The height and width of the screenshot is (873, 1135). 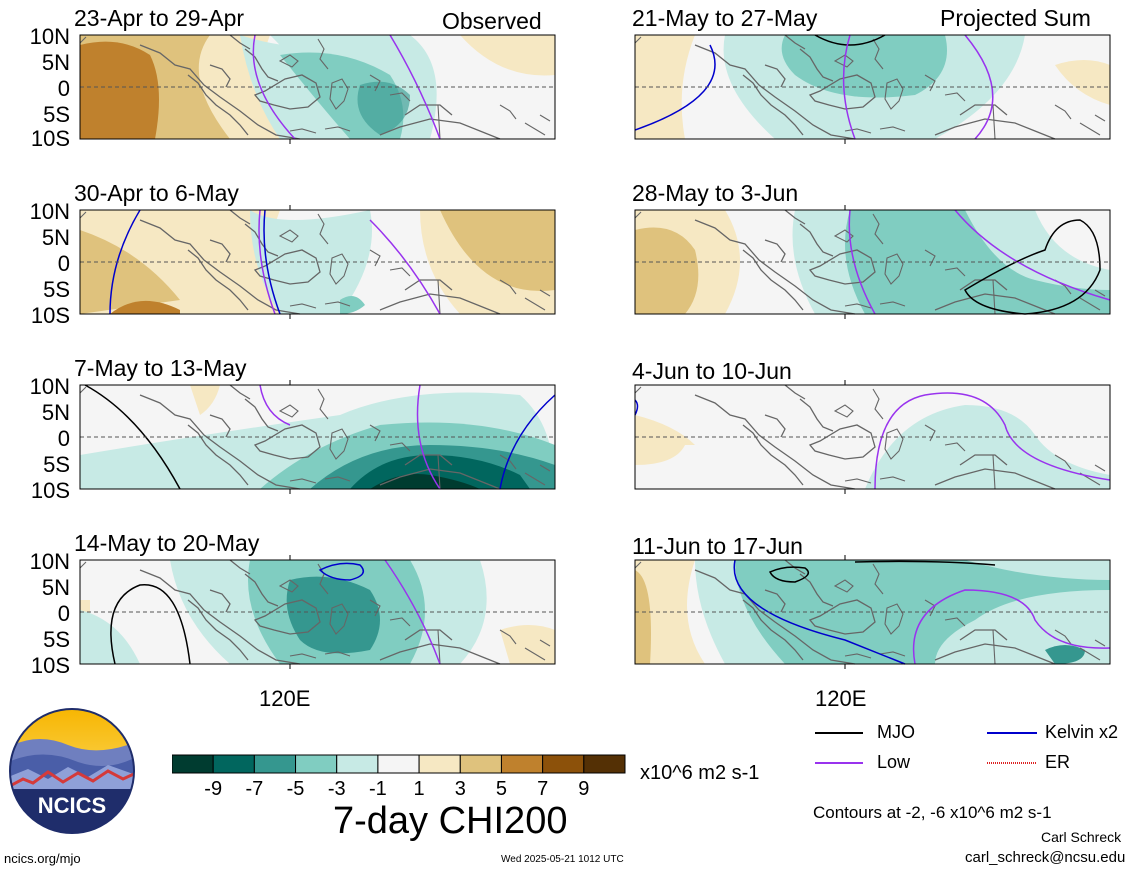 What do you see at coordinates (926, 748) in the screenshot?
I see `legend-lines` at bounding box center [926, 748].